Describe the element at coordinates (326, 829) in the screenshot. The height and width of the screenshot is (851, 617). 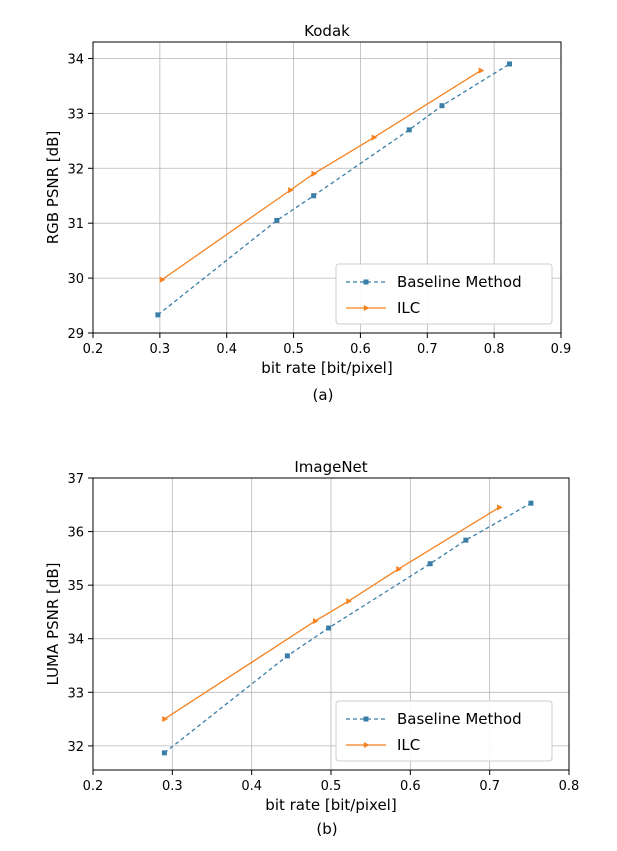
I see `figure-caption: (b)` at that location.